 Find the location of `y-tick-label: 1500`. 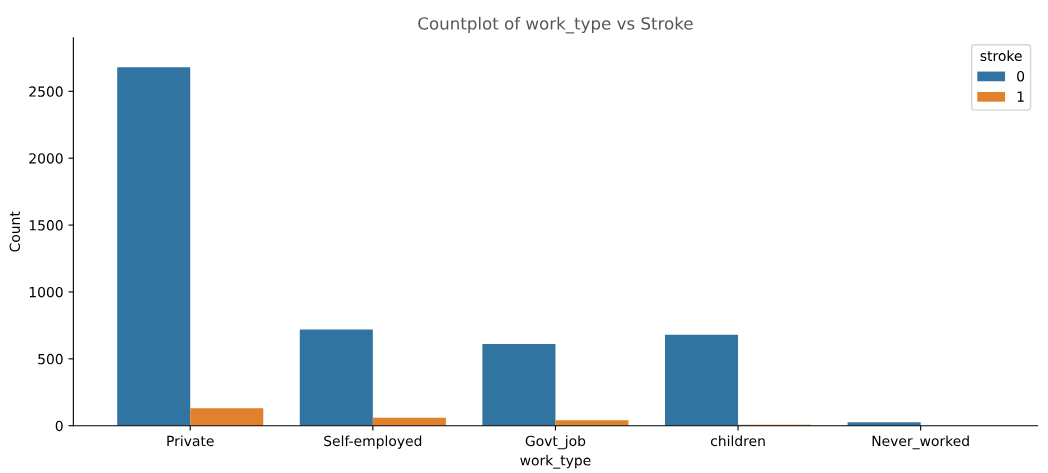

y-tick-label: 1500 is located at coordinates (46, 225).